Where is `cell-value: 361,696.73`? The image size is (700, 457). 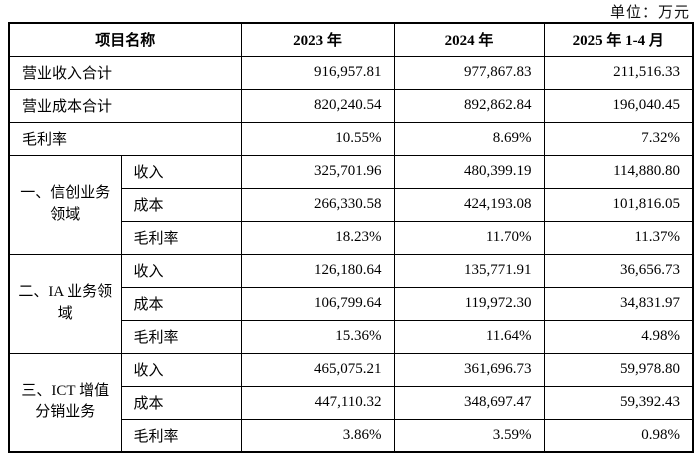 cell-value: 361,696.73 is located at coordinates (469, 369).